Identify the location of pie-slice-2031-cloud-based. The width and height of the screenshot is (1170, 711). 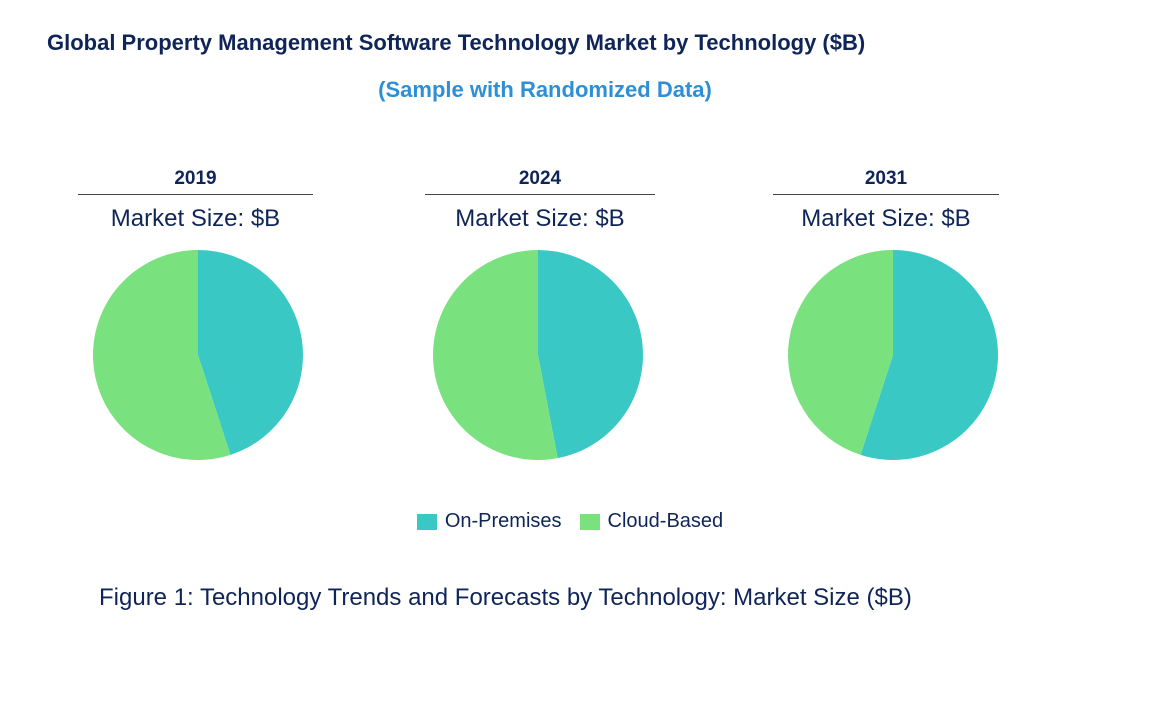
(840, 352).